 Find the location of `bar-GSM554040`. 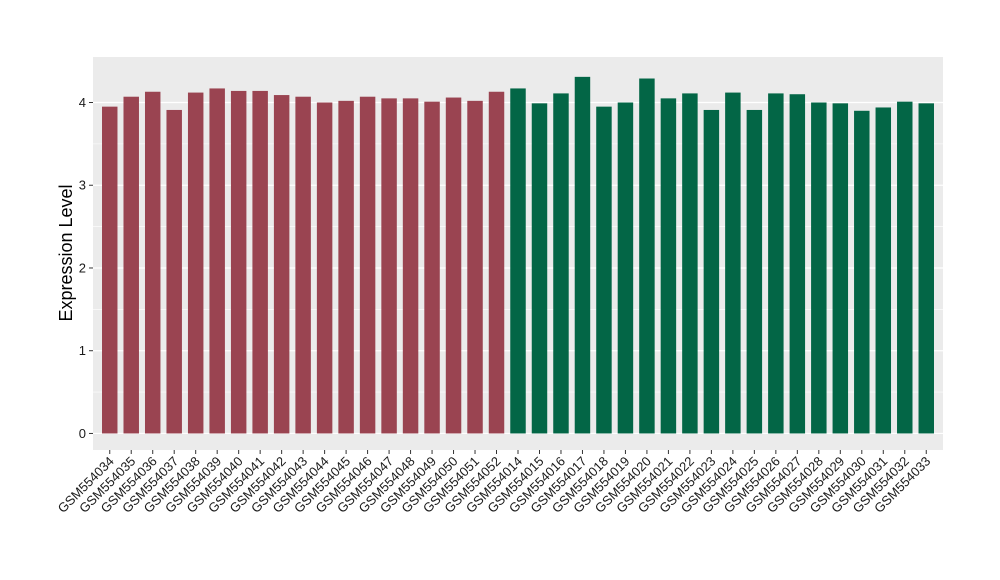

bar-GSM554040 is located at coordinates (238, 262).